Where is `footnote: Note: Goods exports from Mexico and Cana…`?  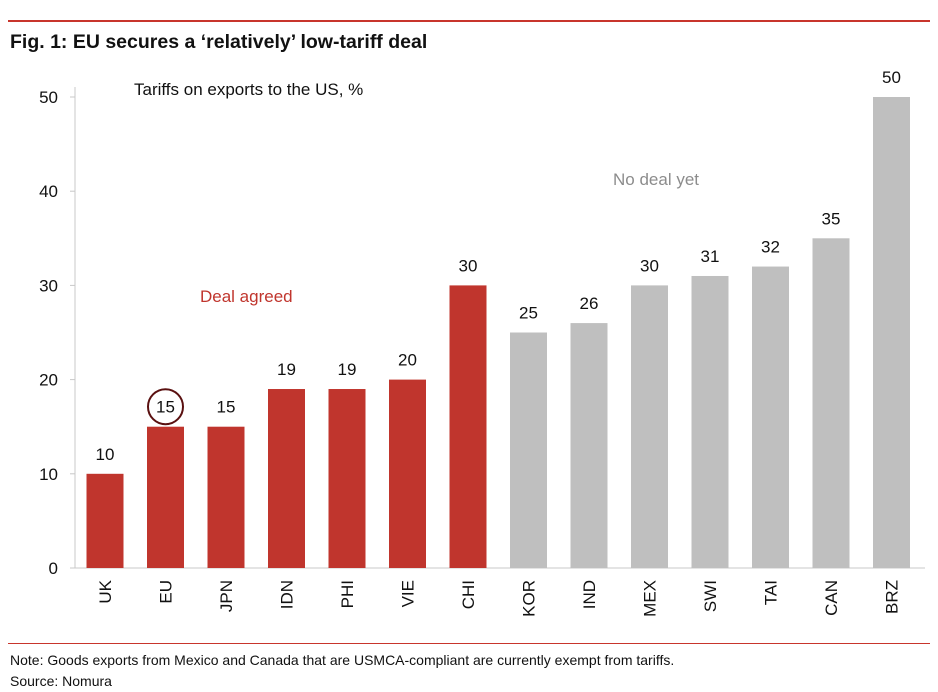 footnote: Note: Goods exports from Mexico and Cana… is located at coordinates (342, 660).